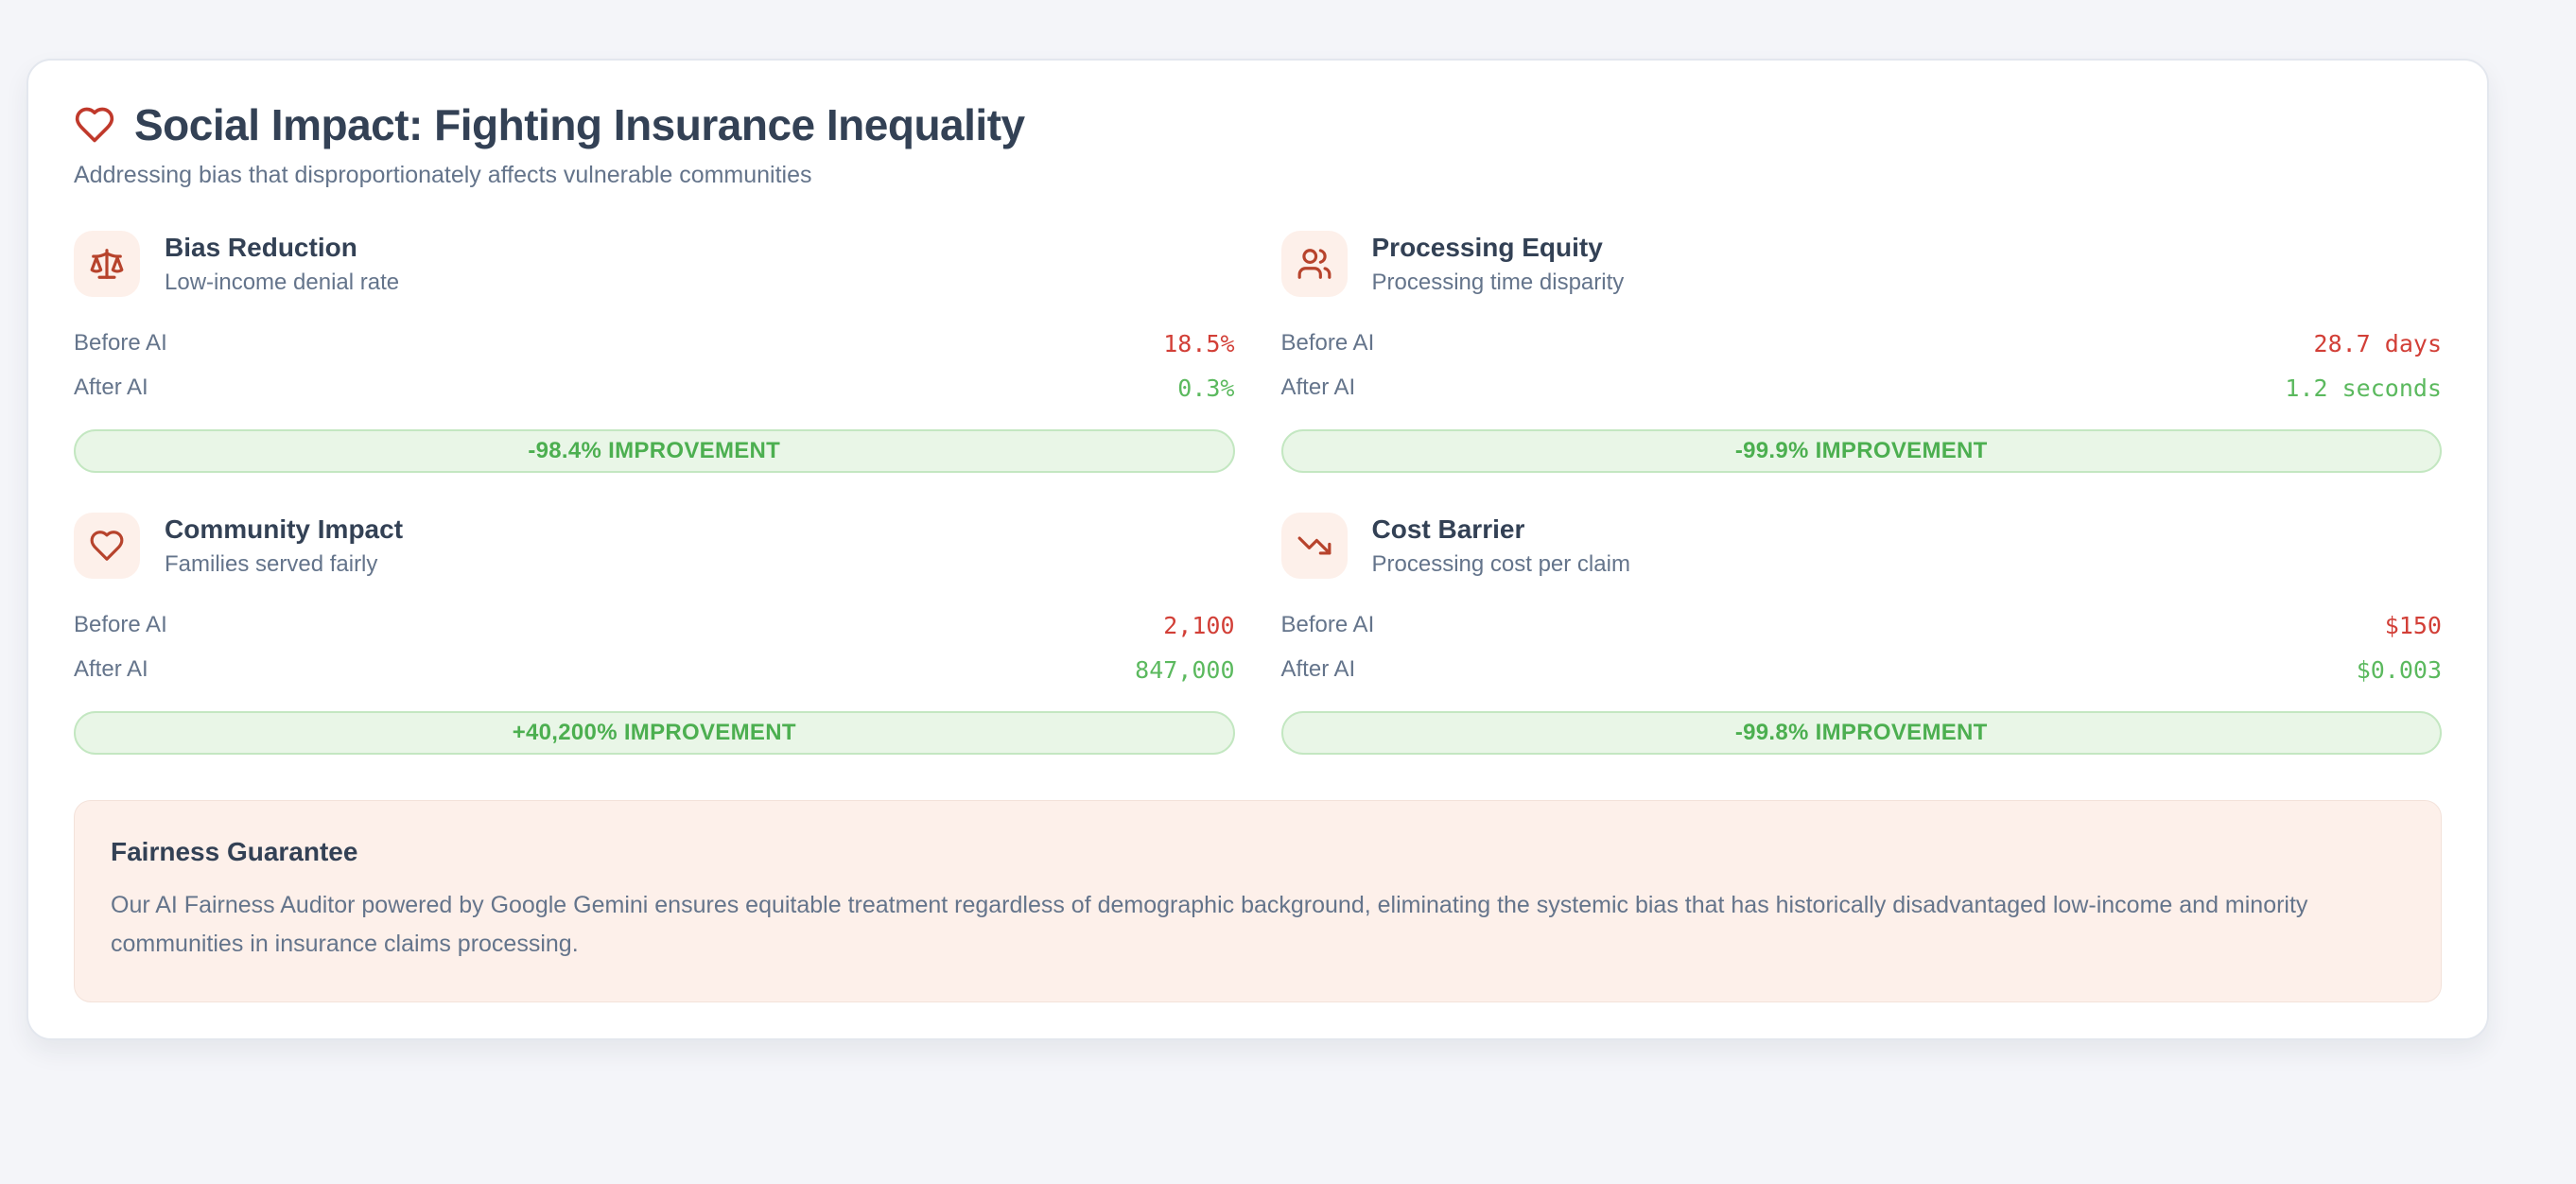 This screenshot has height=1184, width=2576. I want to click on improvement-badge: +40,200% IMPROVEMENT, so click(654, 732).